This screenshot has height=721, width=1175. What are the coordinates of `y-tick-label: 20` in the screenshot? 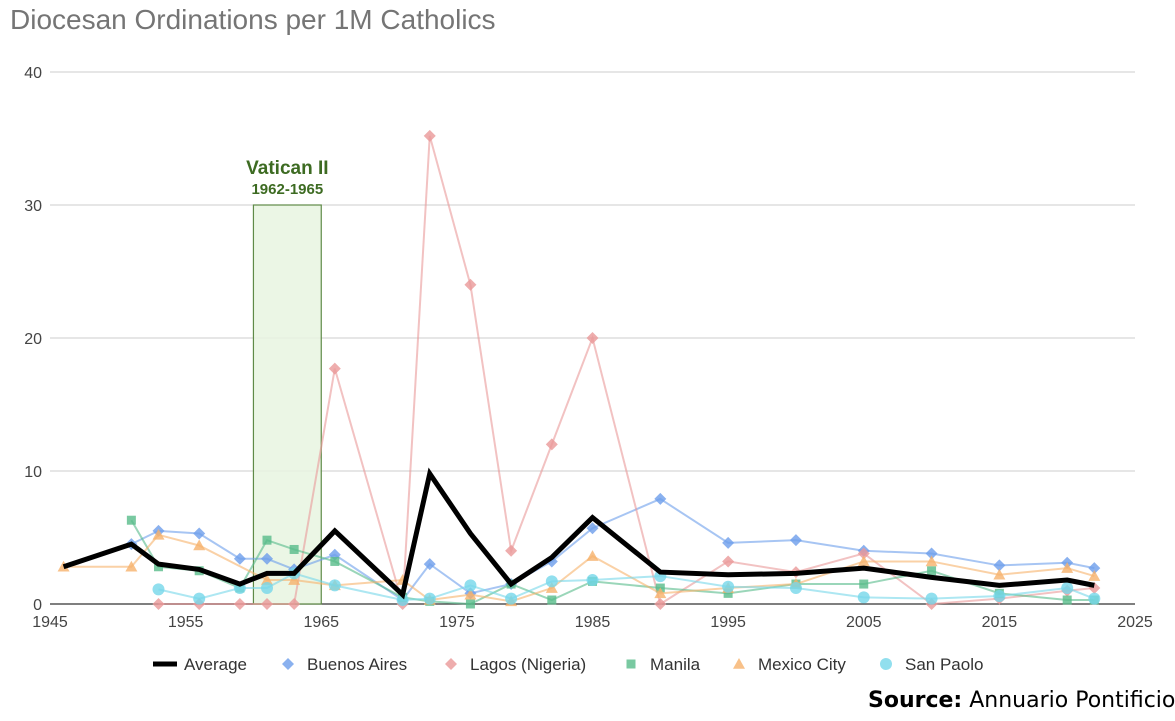 It's located at (33, 339).